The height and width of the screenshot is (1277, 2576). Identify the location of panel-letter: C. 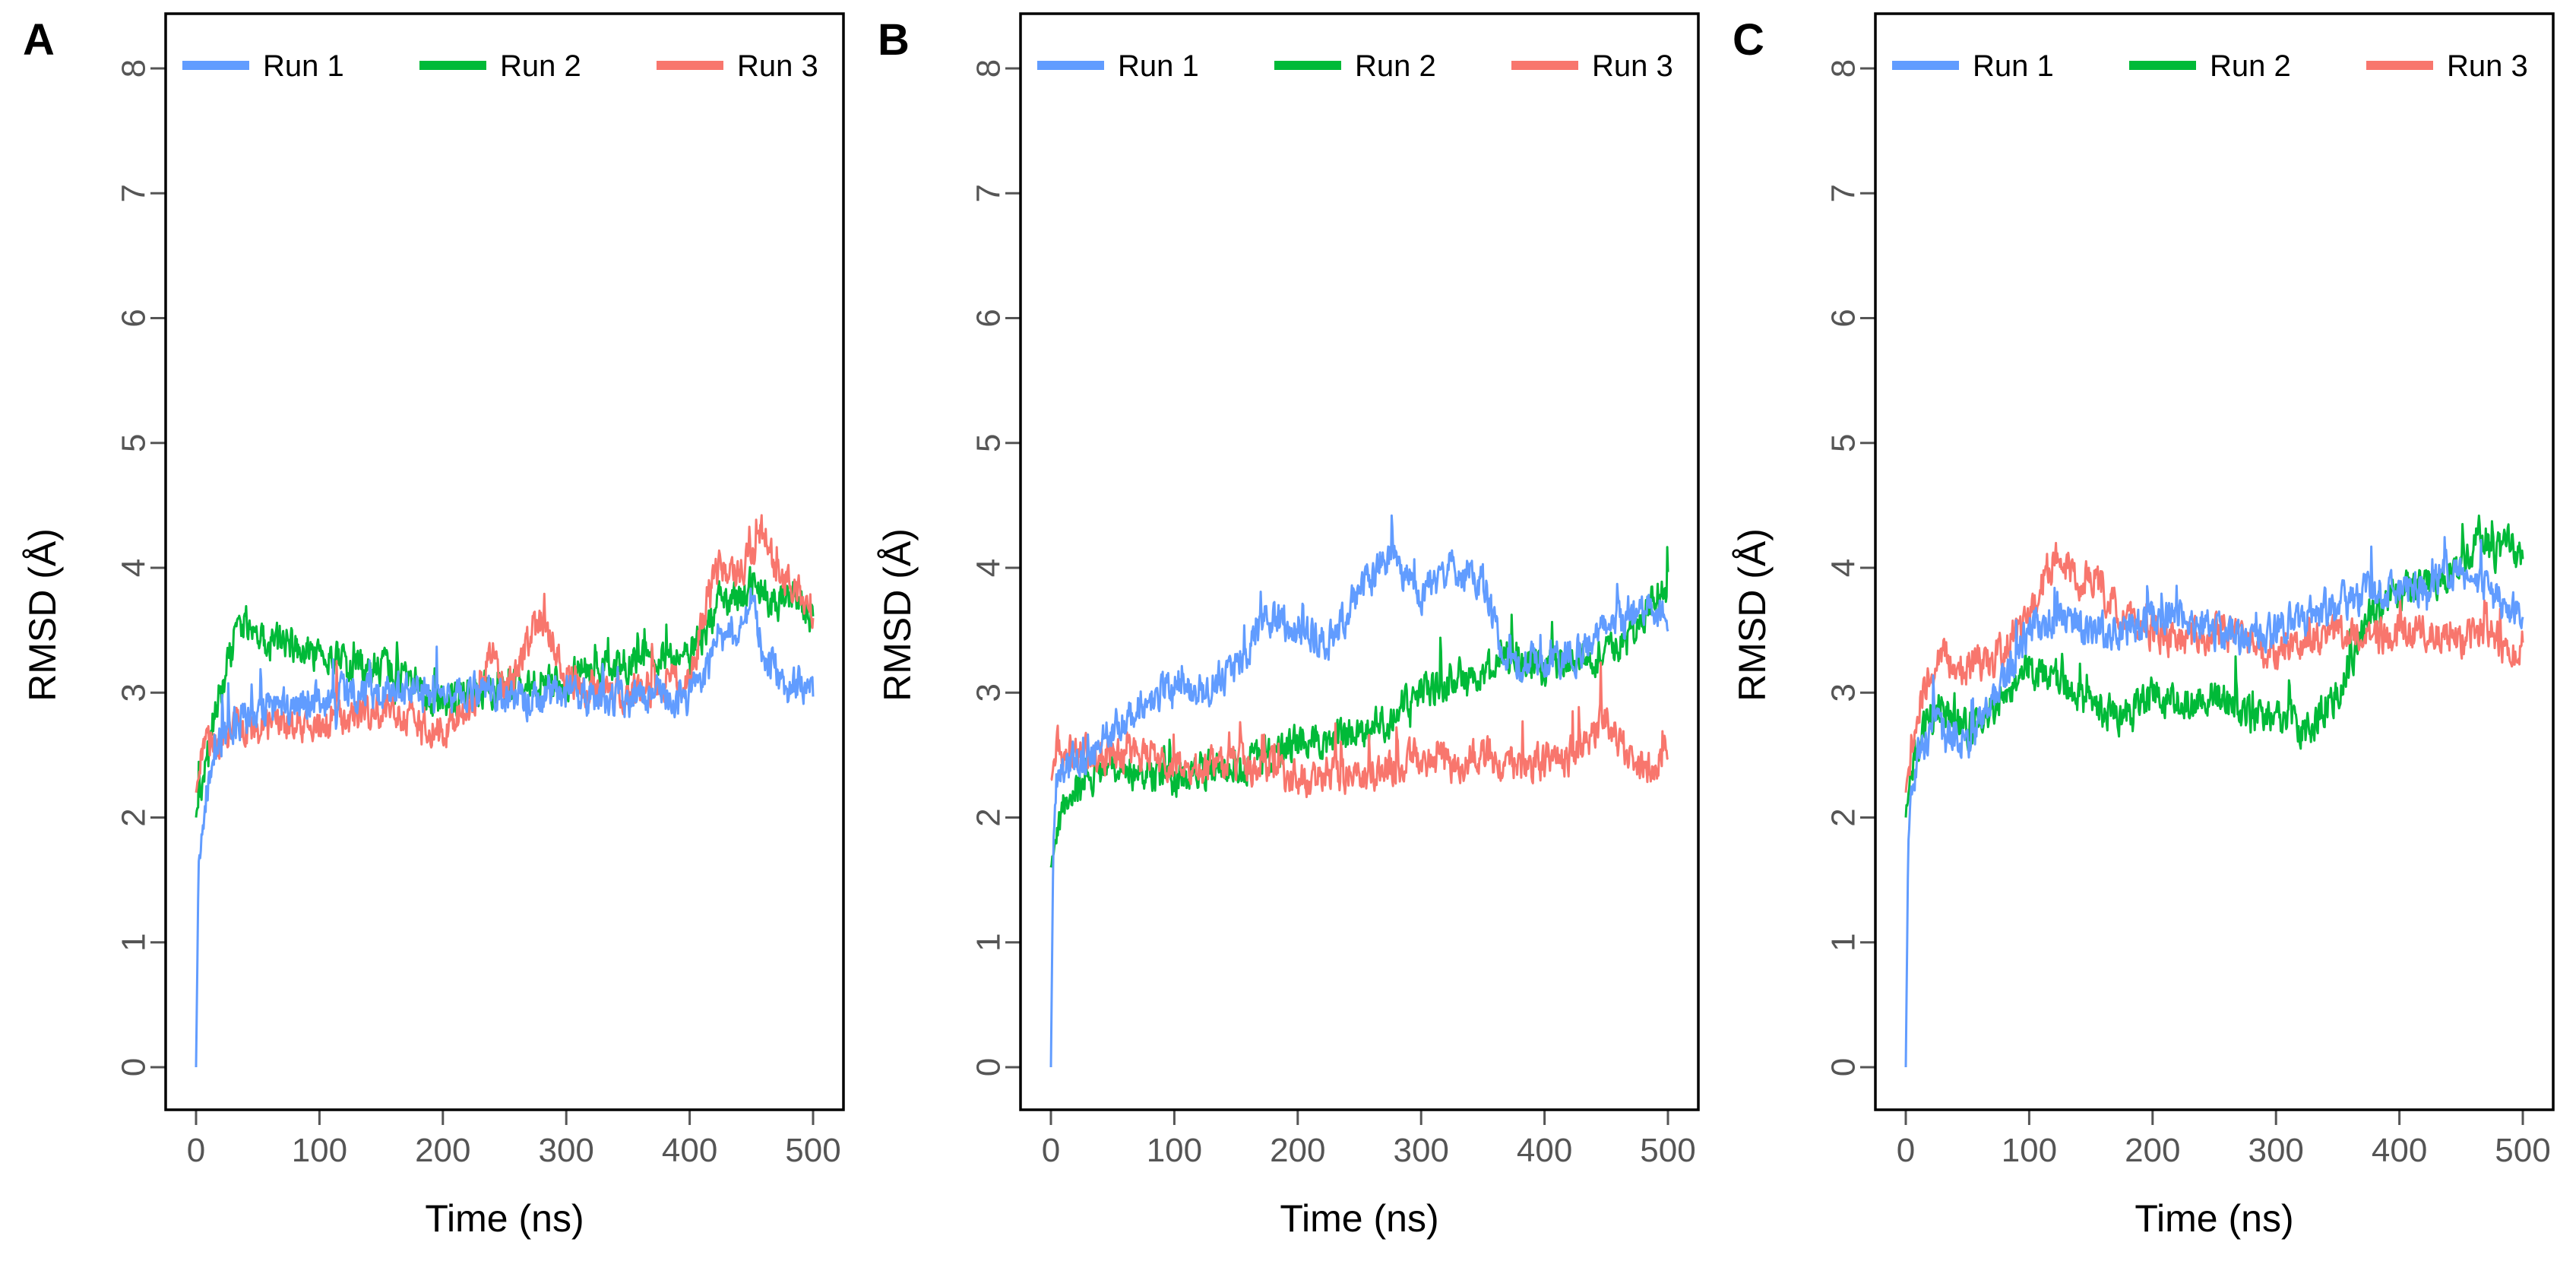
(1748, 40).